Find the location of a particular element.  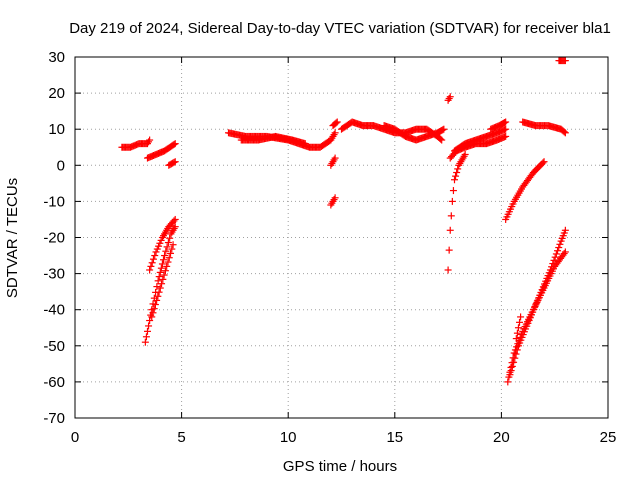

series-seg13 is located at coordinates (414, 133).